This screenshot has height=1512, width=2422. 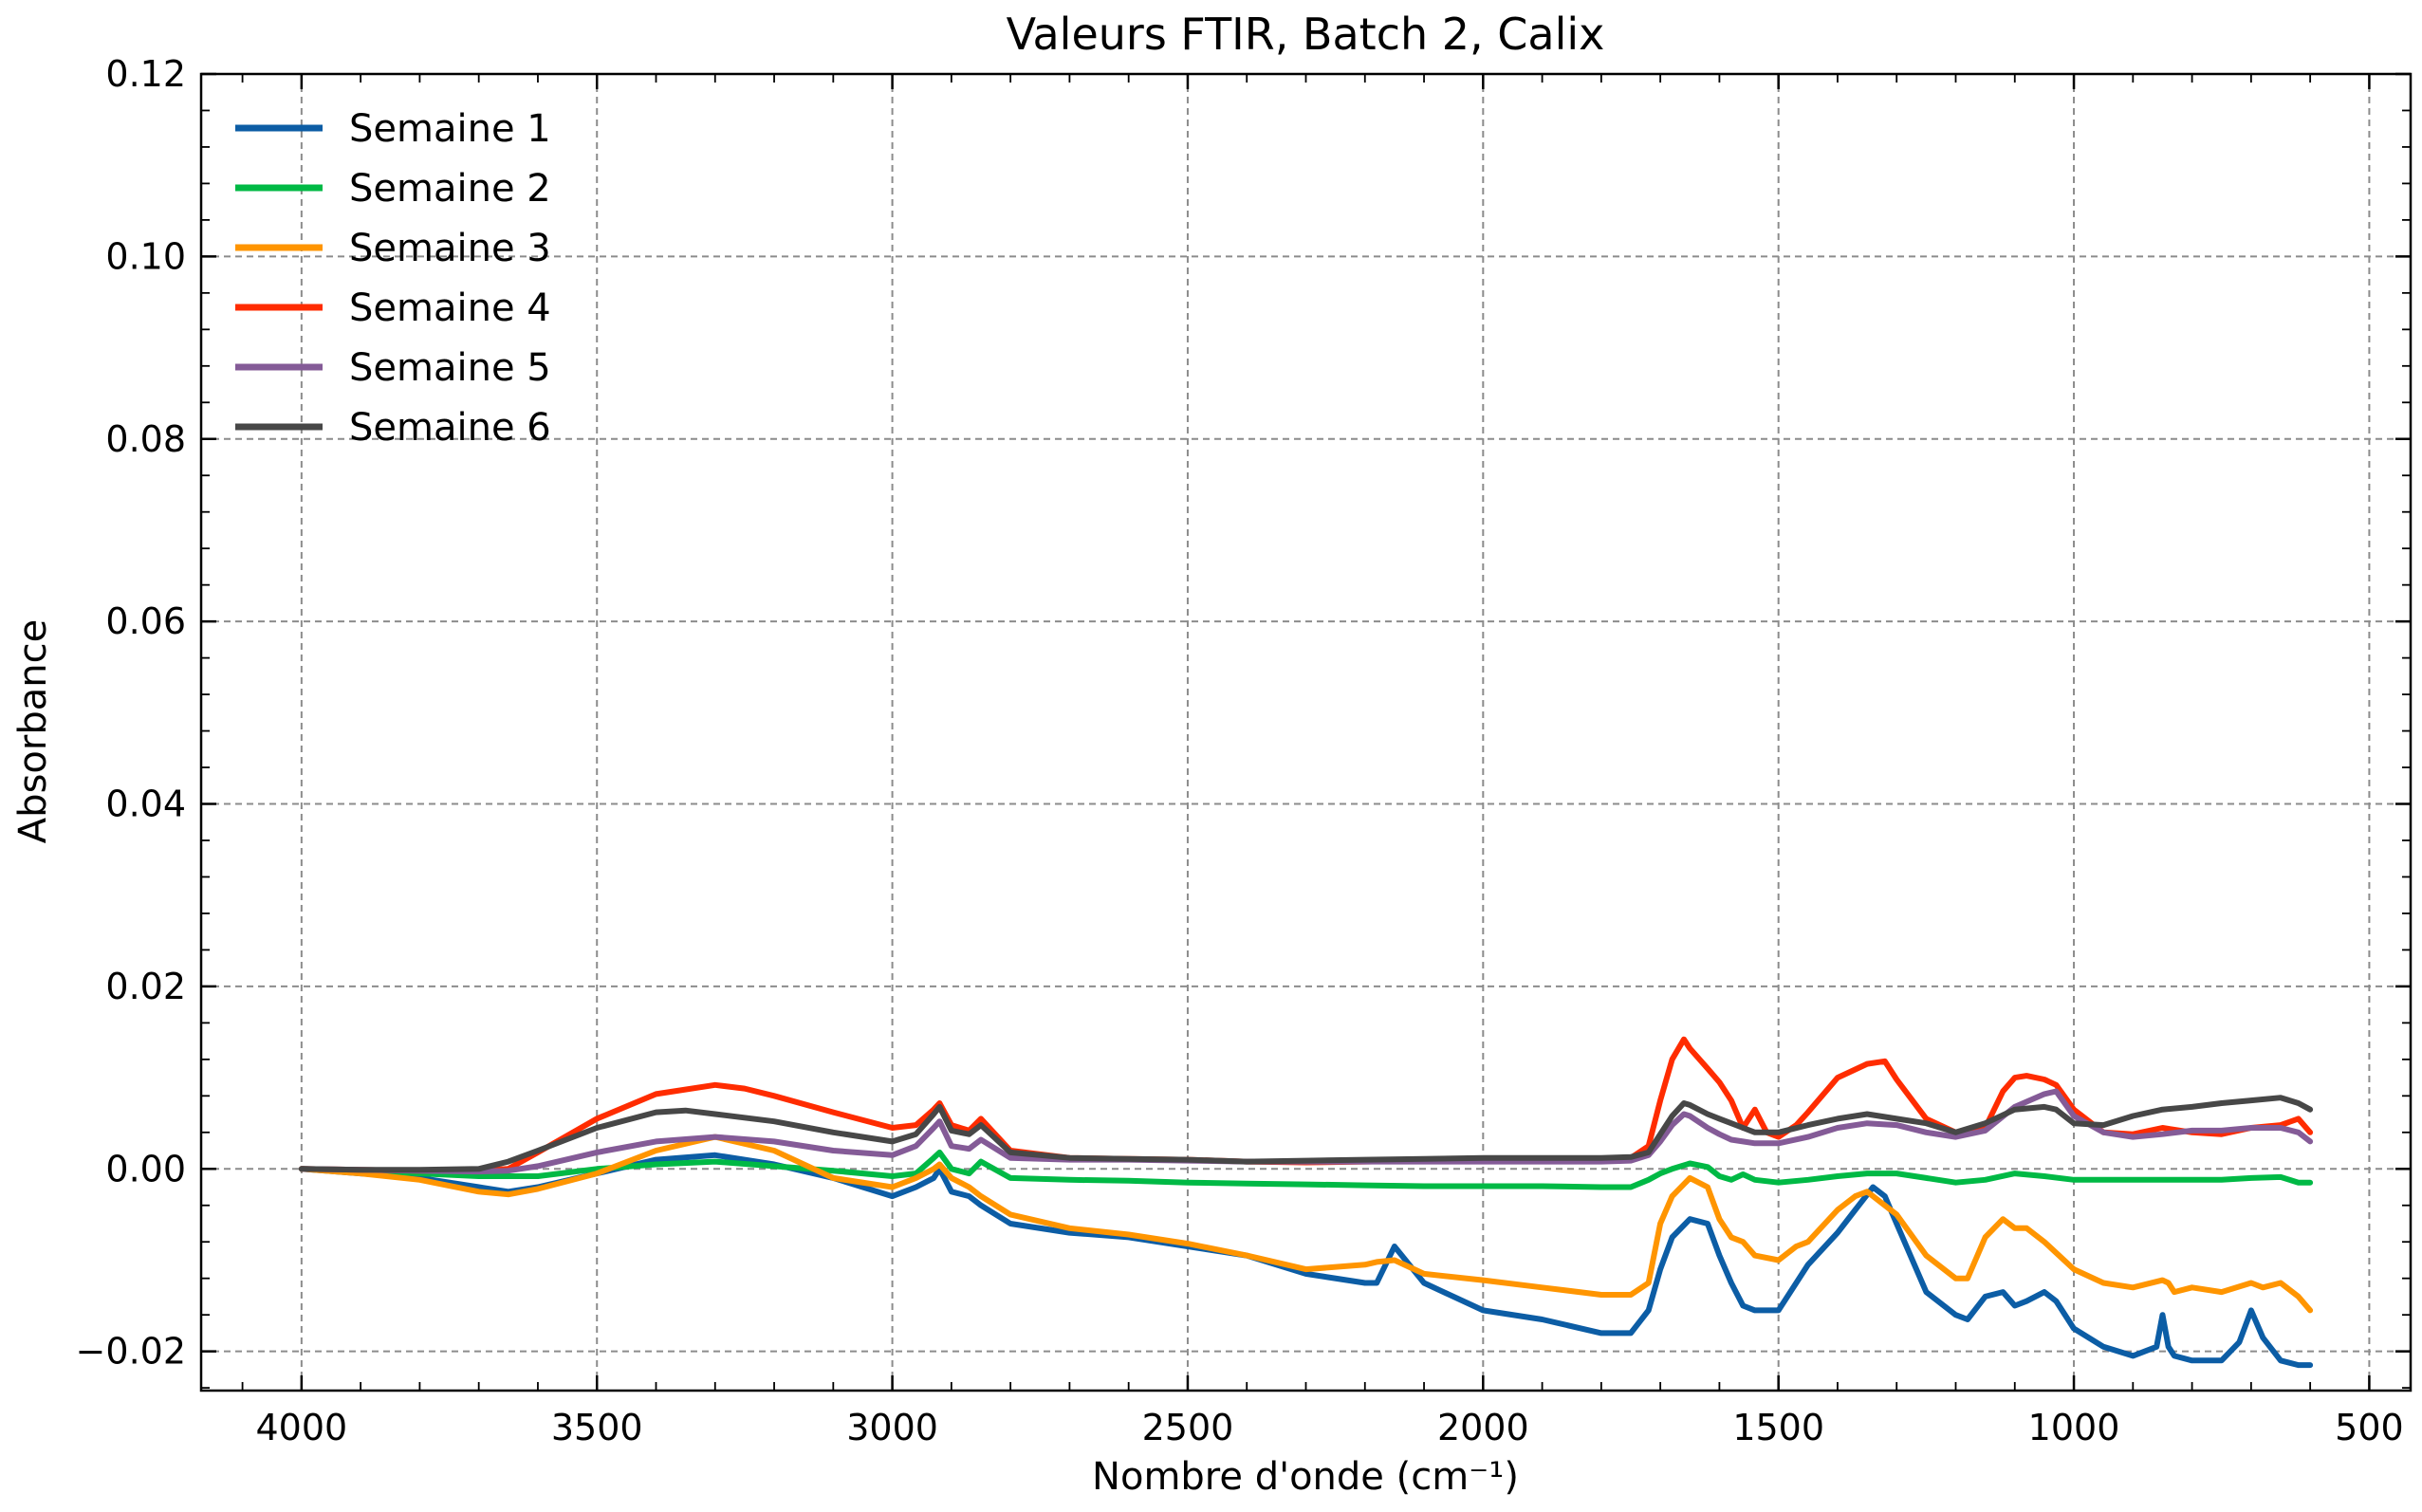 What do you see at coordinates (597, 1427) in the screenshot?
I see `x-tick-label: 3500` at bounding box center [597, 1427].